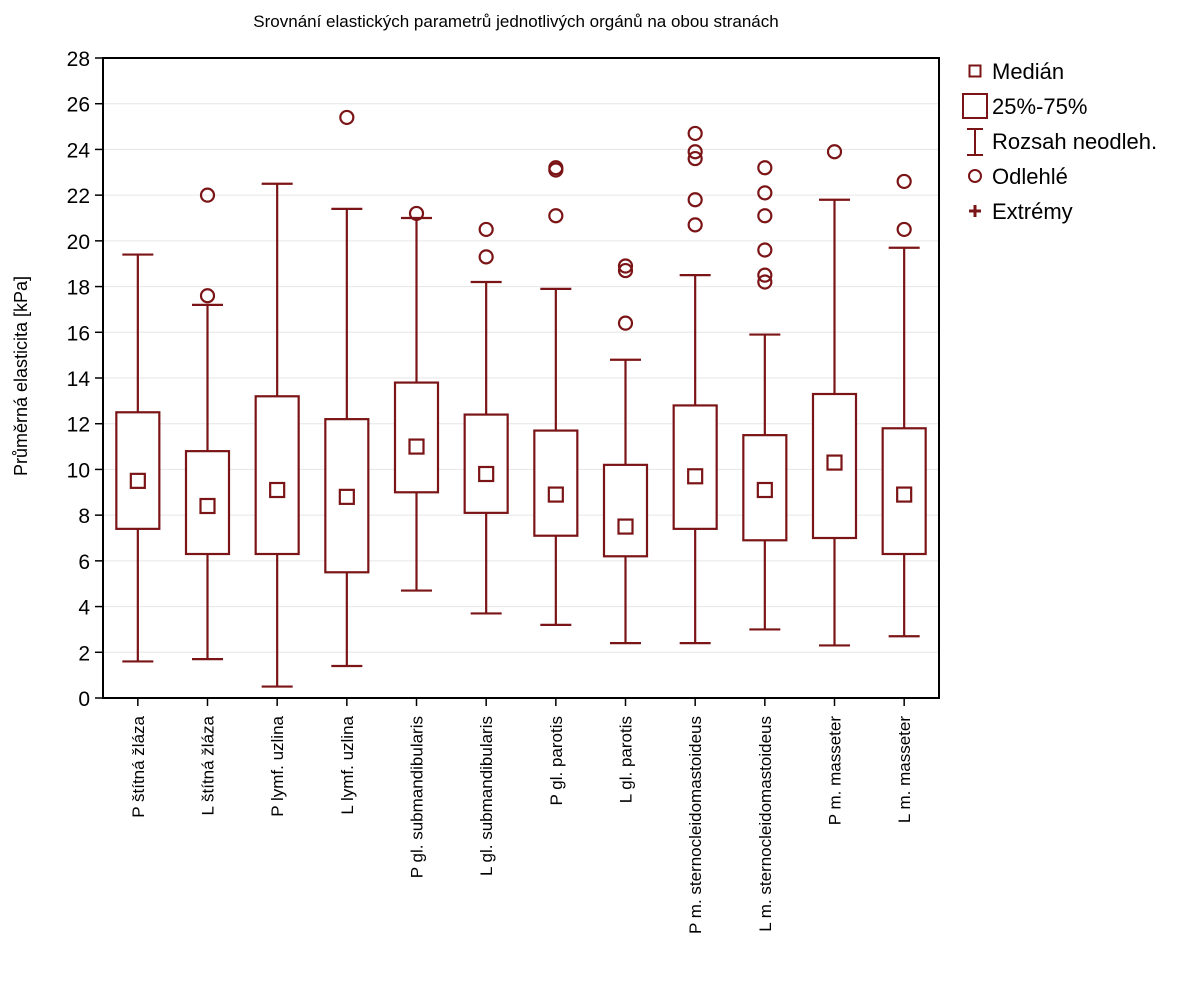  What do you see at coordinates (347, 764) in the screenshot?
I see `x-tick-label: L lymf. uzlina` at bounding box center [347, 764].